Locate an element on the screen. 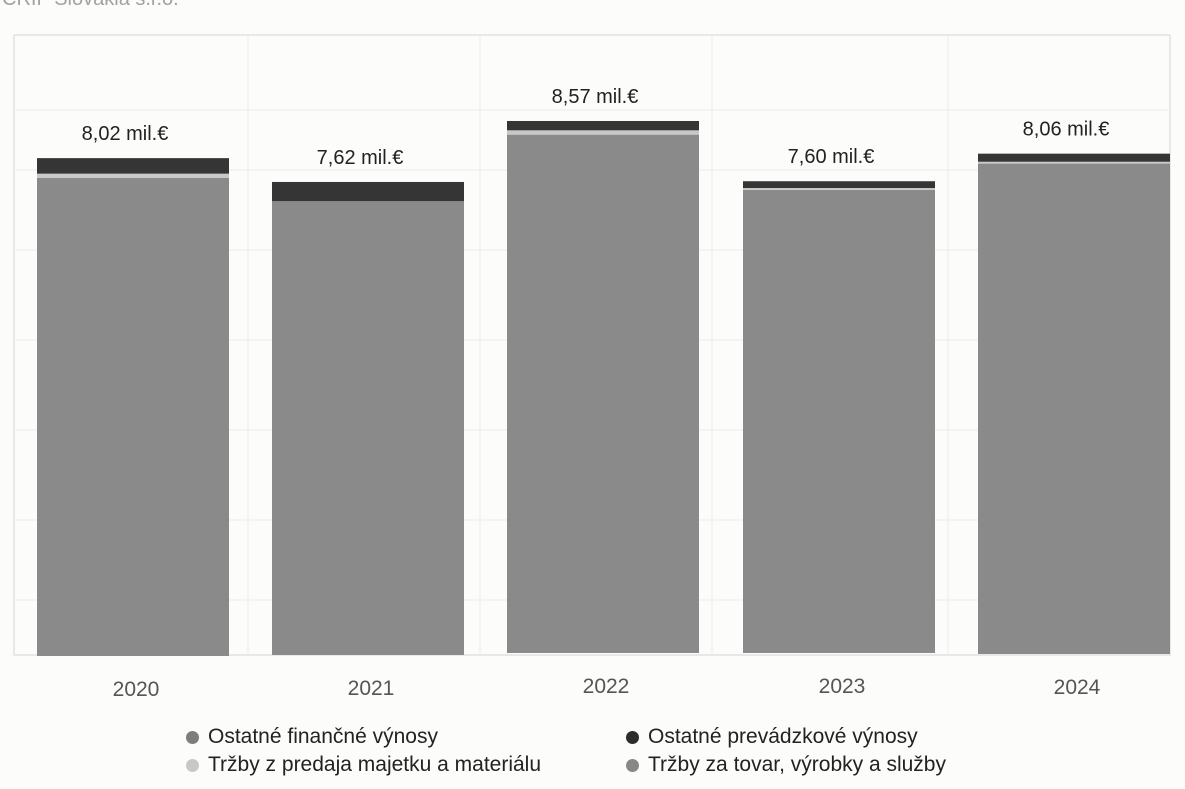  total-label: 8,06 mil.€ is located at coordinates (1066, 130).